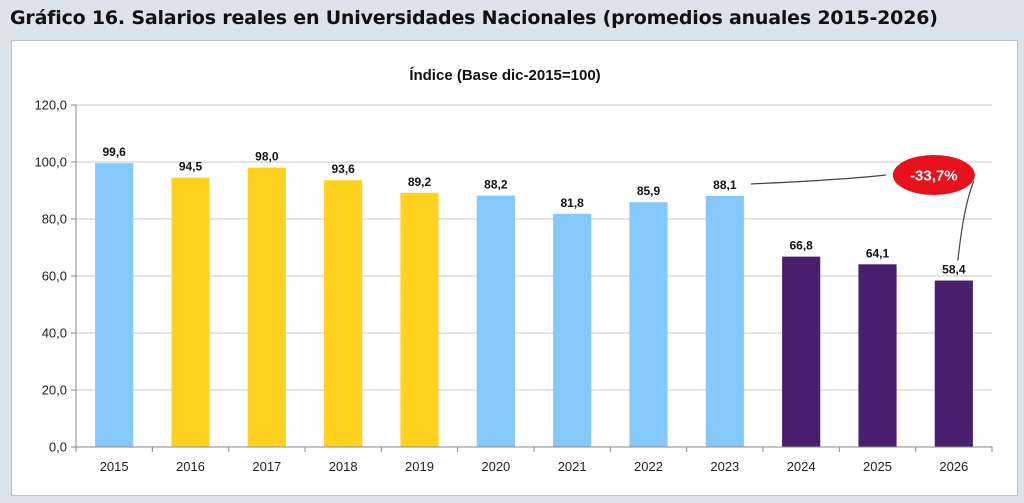 The image size is (1024, 503). Describe the element at coordinates (114, 152) in the screenshot. I see `data-label-2015: 99,6` at that location.